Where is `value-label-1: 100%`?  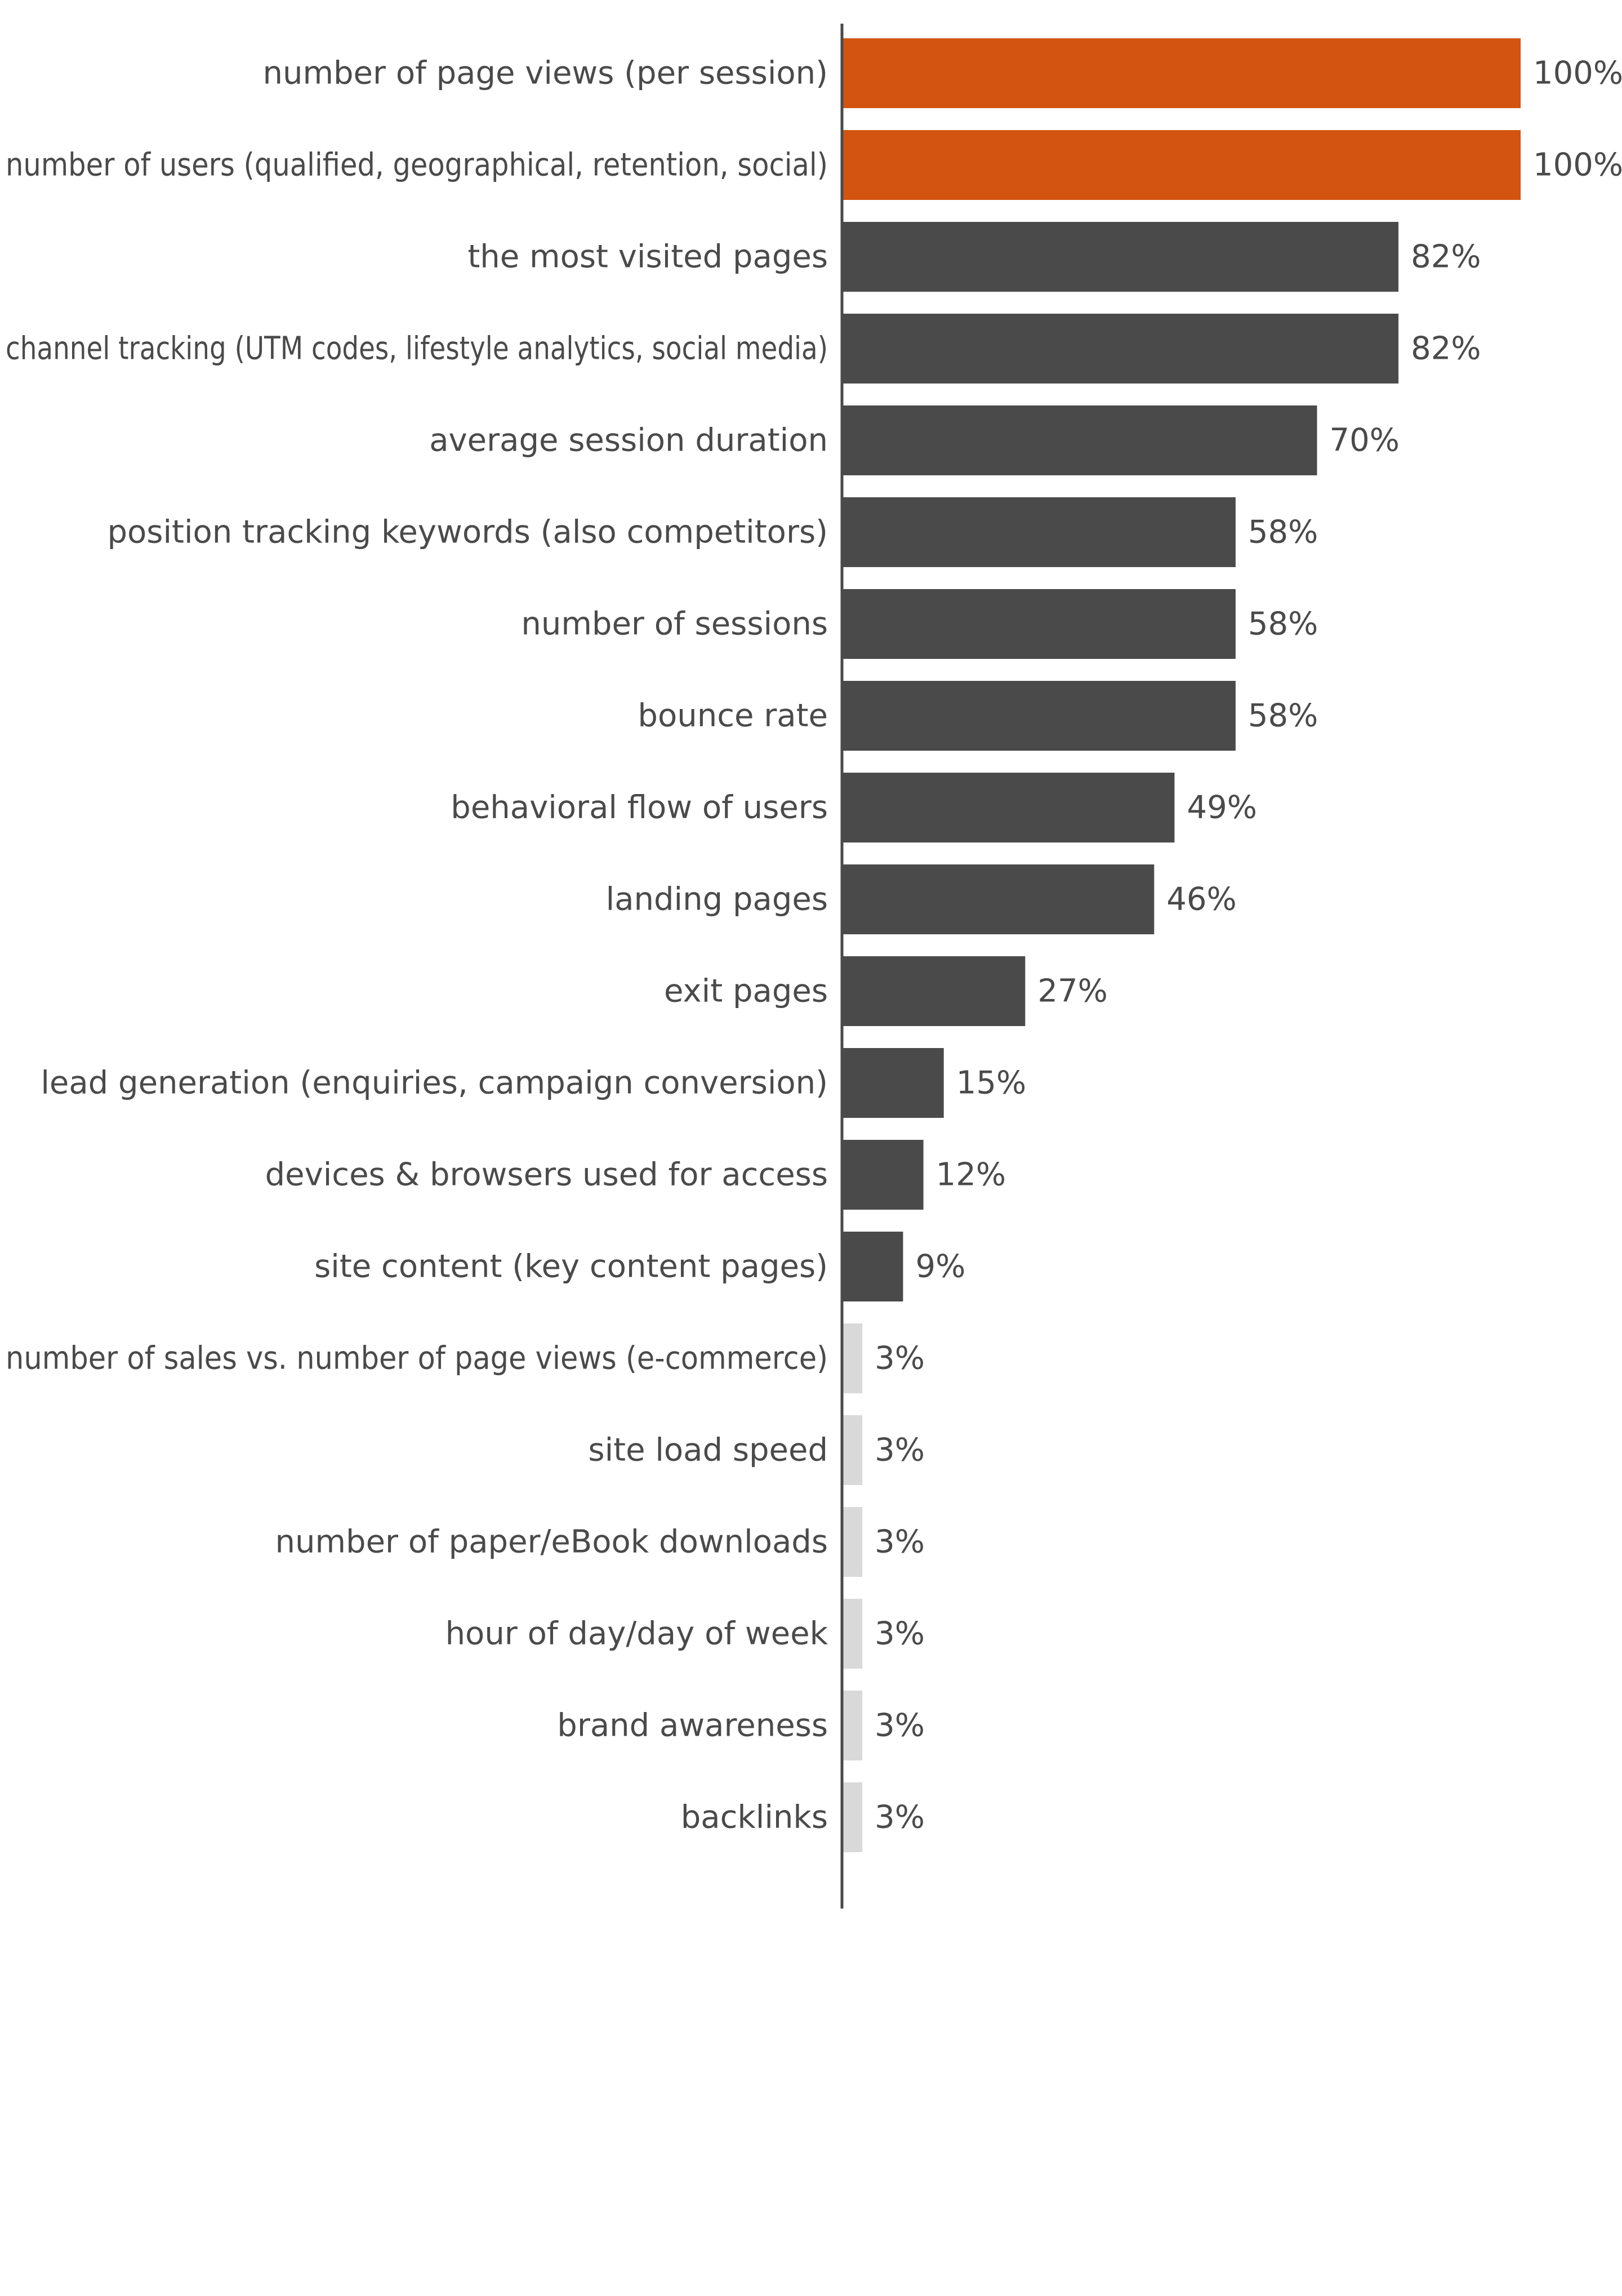
value-label-1: 100% is located at coordinates (1577, 74).